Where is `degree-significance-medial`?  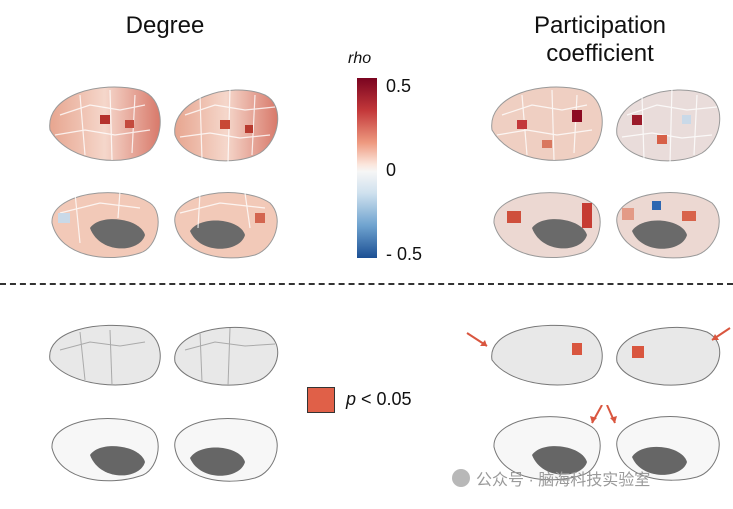
degree-significance-medial is located at coordinates (165, 447).